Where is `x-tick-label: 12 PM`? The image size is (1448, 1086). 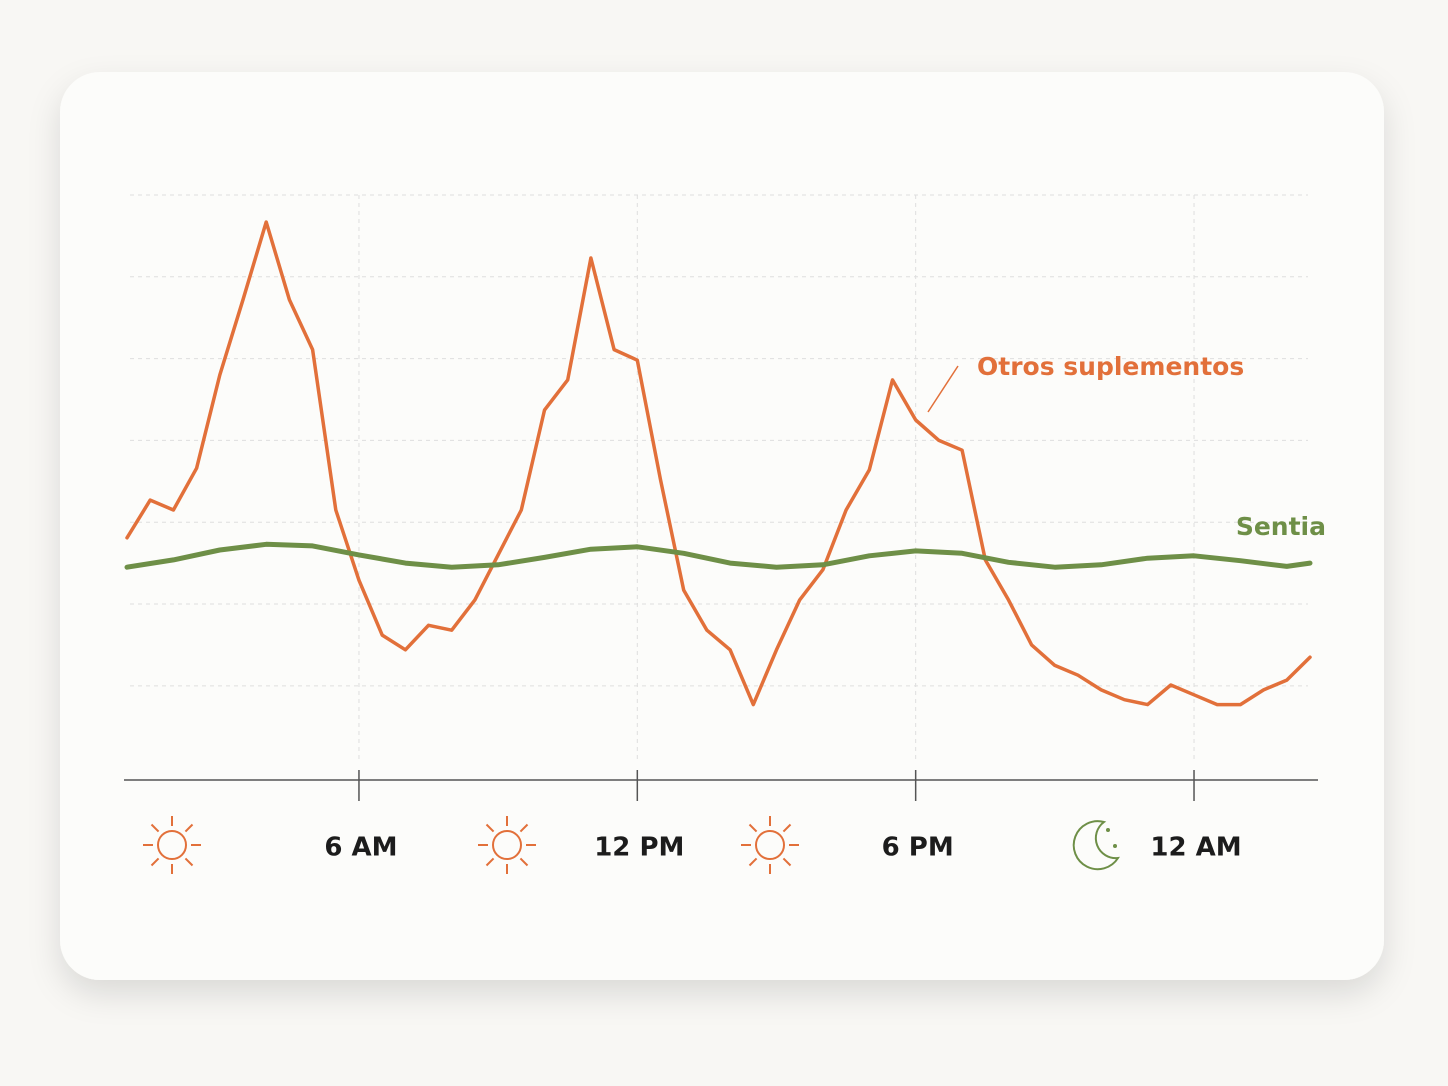
x-tick-label: 12 PM is located at coordinates (639, 848).